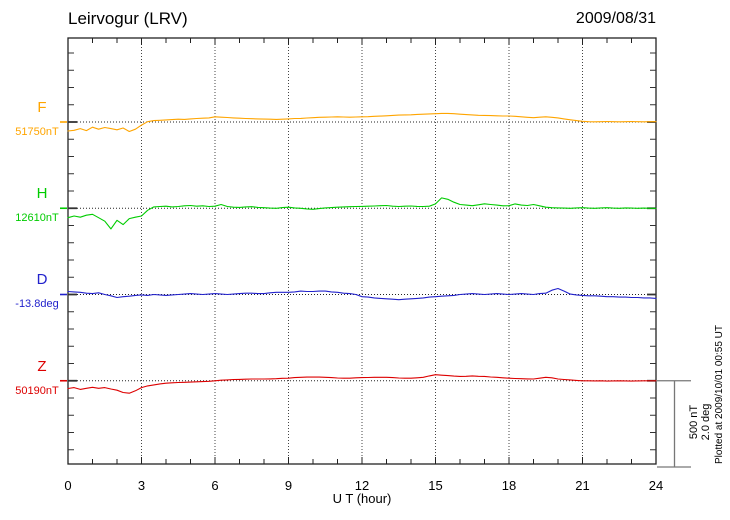 The height and width of the screenshot is (520, 730). What do you see at coordinates (362, 294) in the screenshot?
I see `trace-d` at bounding box center [362, 294].